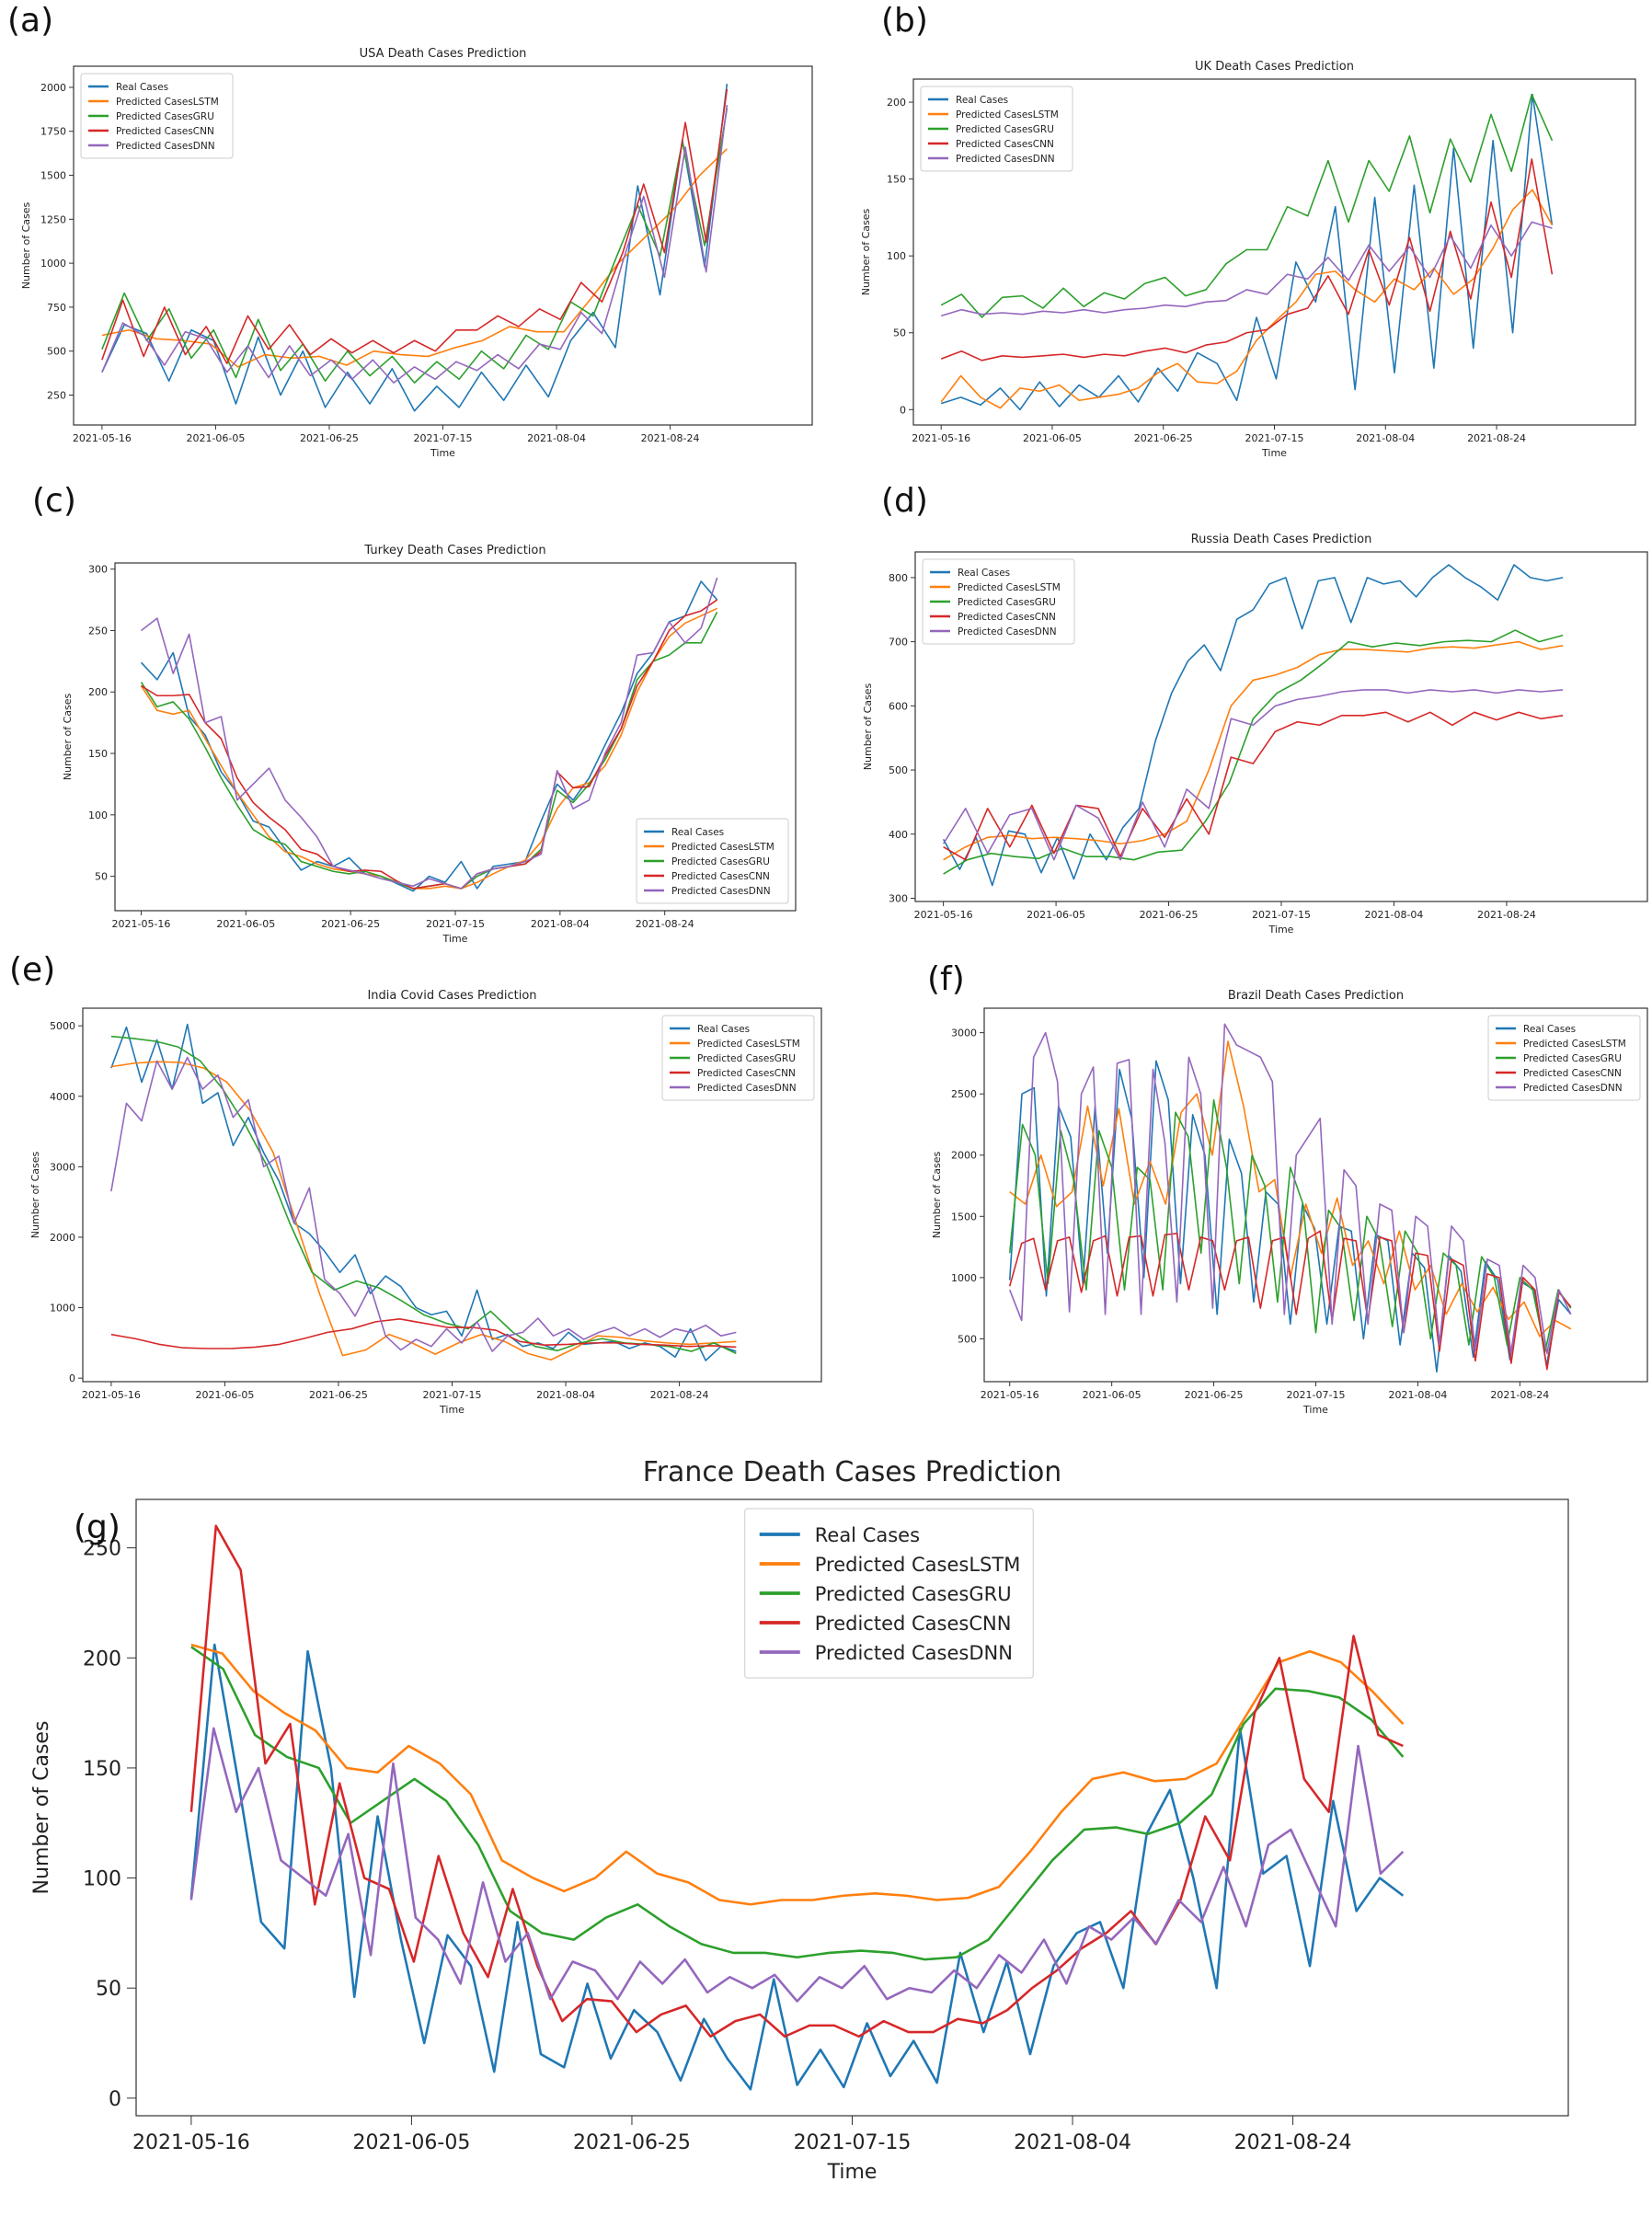 The width and height of the screenshot is (1652, 2239). I want to click on panel-label-a: (a), so click(31, 21).